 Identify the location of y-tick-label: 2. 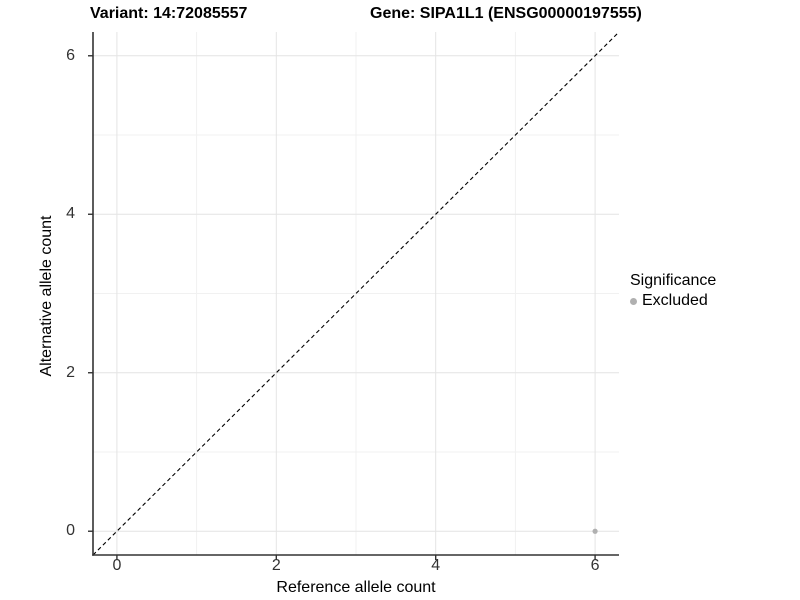
(70, 372).